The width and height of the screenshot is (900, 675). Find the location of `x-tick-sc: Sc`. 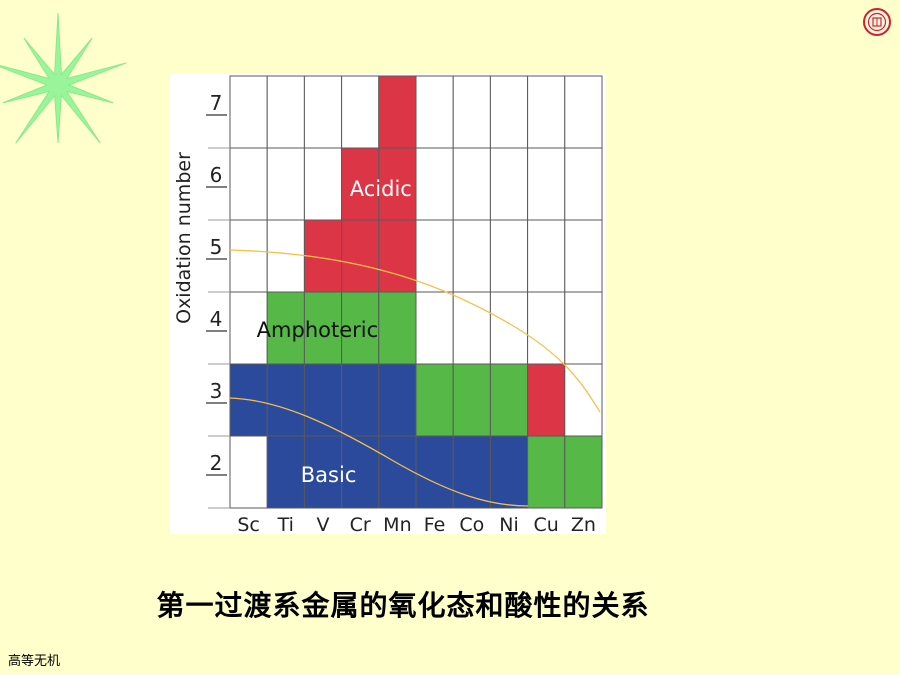

x-tick-sc: Sc is located at coordinates (248, 524).